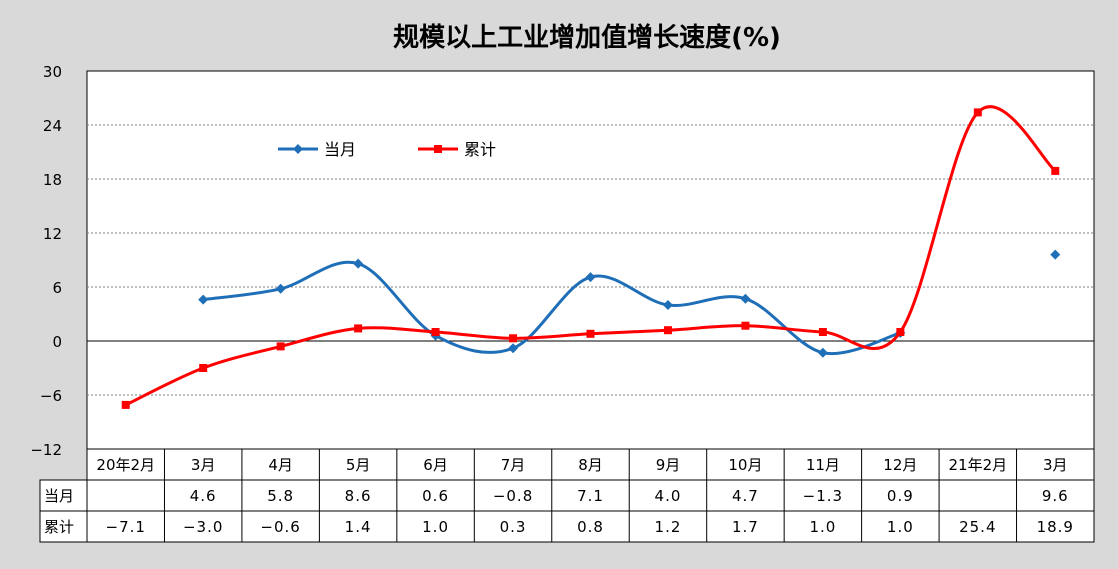  Describe the element at coordinates (977, 465) in the screenshot. I see `x-category-label: 21年2月` at that location.